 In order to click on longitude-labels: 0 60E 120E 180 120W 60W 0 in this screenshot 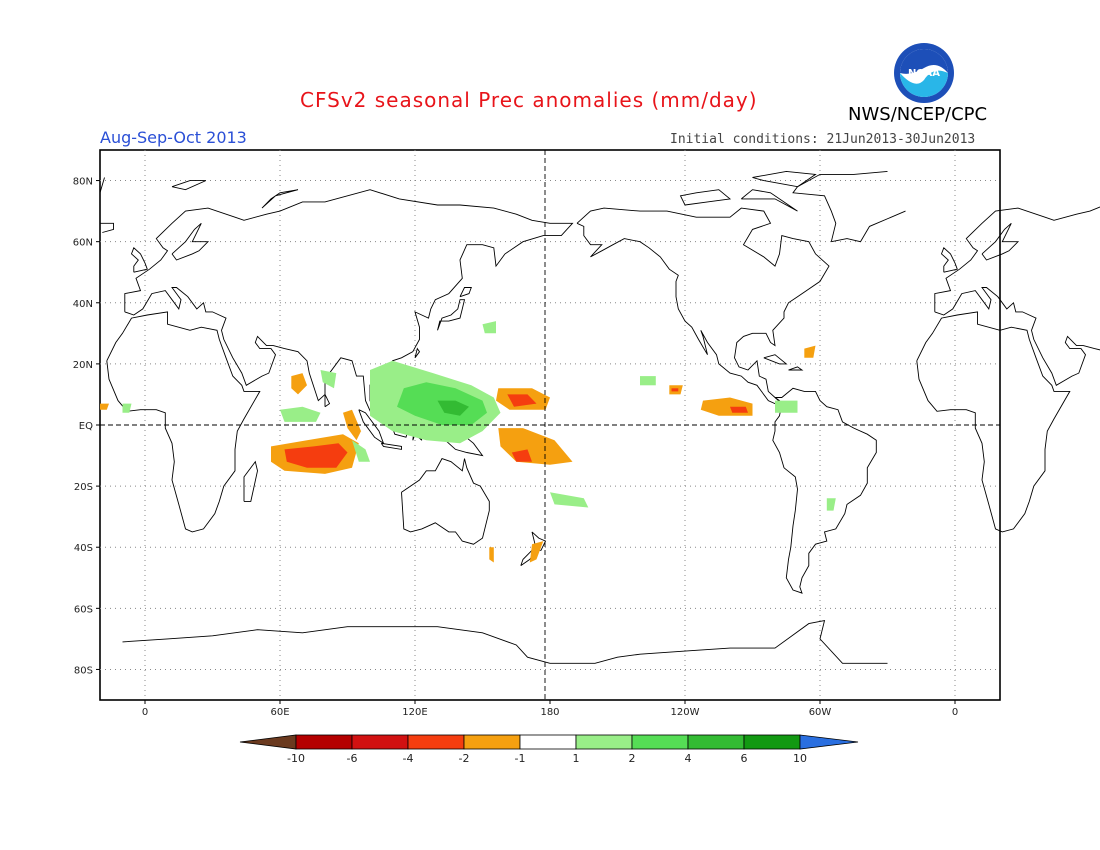, I will do `click(550, 709)`.